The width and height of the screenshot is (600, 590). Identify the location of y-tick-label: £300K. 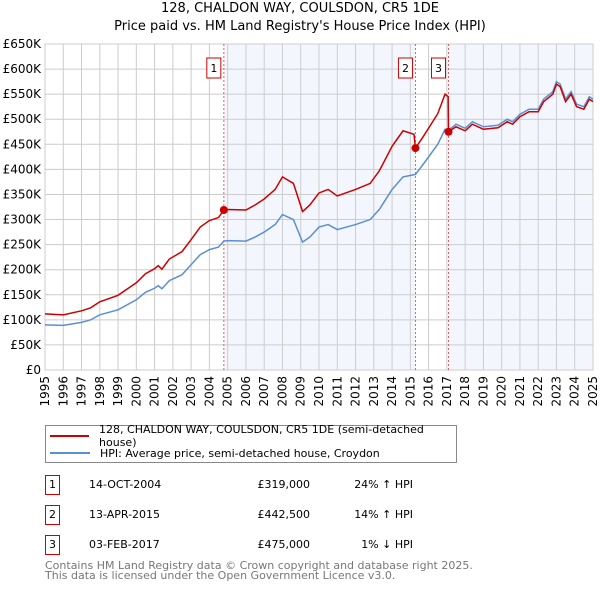
(23, 220).